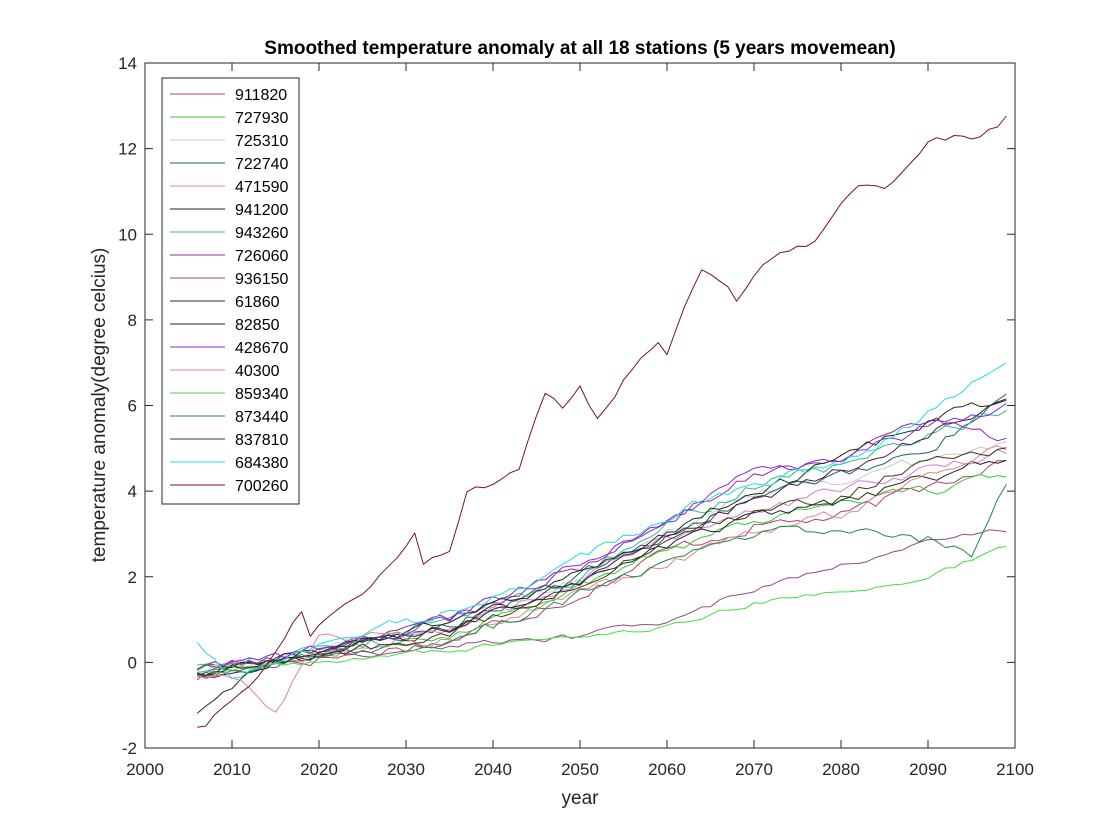 Image resolution: width=1120 pixels, height=840 pixels. I want to click on legend-label: 859340, so click(261, 394).